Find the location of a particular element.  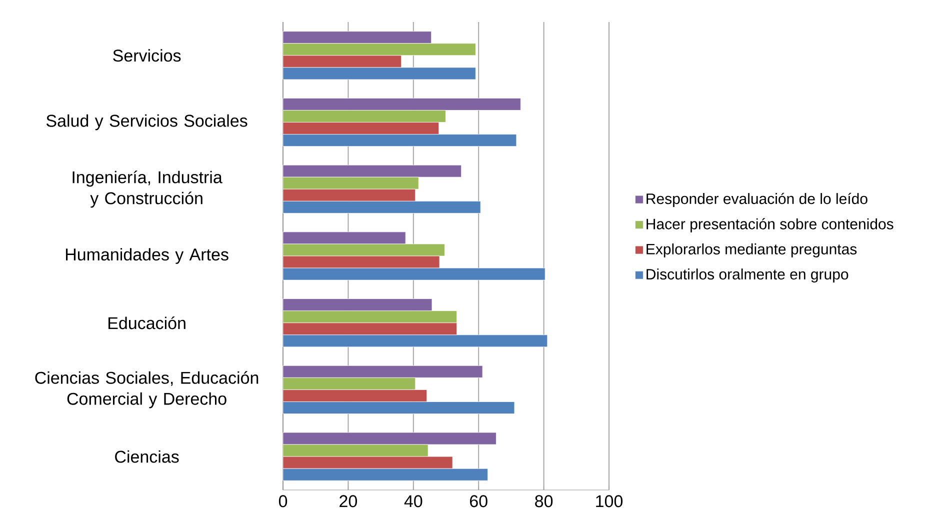

legend-label: Responder evaluación de lo leído is located at coordinates (757, 200).